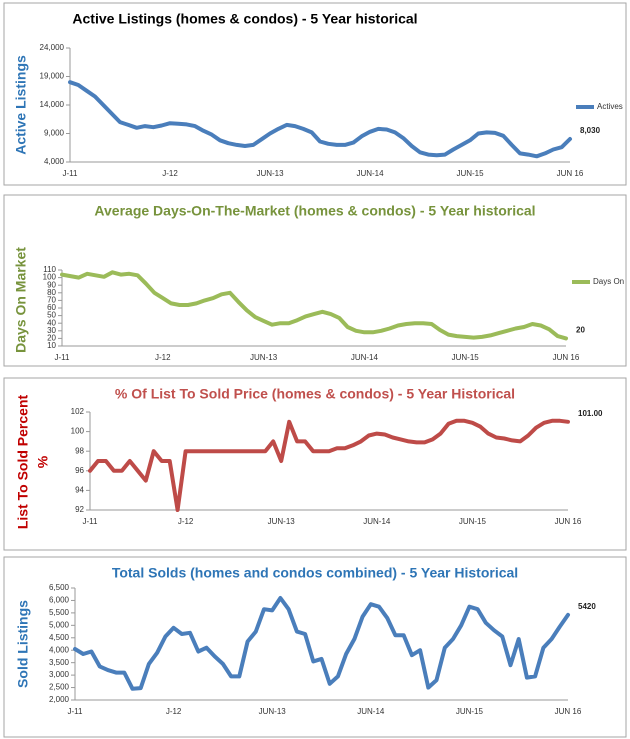 The width and height of the screenshot is (630, 739). I want to click on y-tick-label: 2,500, so click(59, 687).